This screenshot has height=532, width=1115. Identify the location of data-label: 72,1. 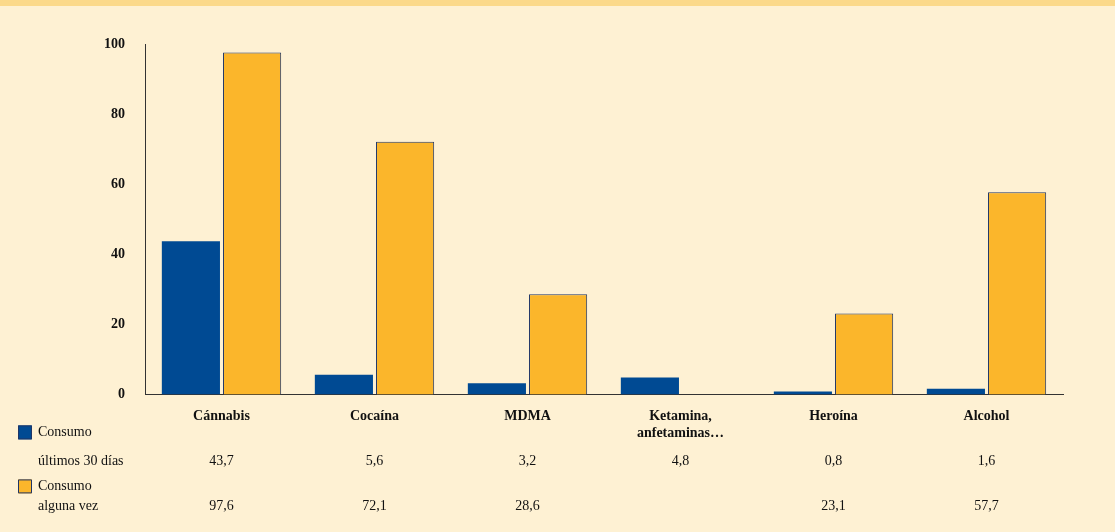
(374, 506).